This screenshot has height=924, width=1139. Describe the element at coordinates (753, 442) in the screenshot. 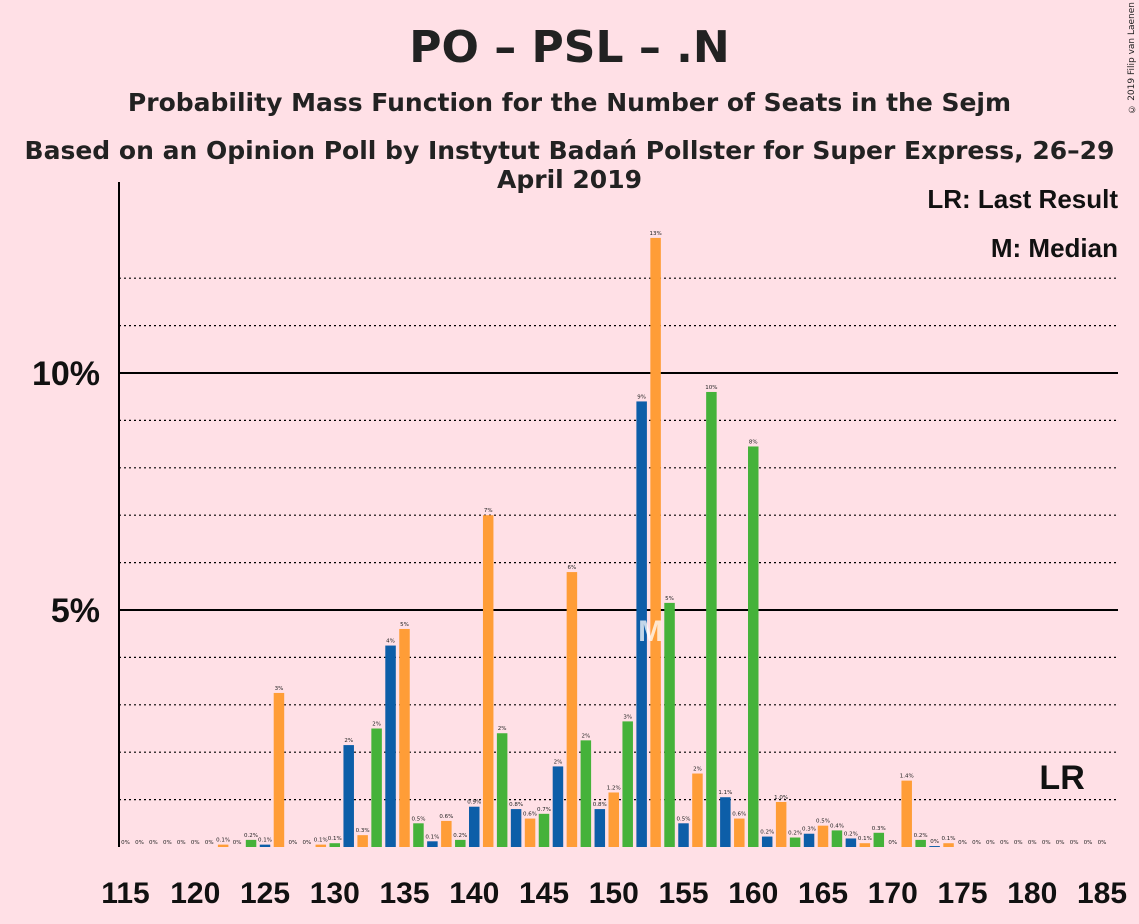

I see `bar-value-label: 8%` at that location.